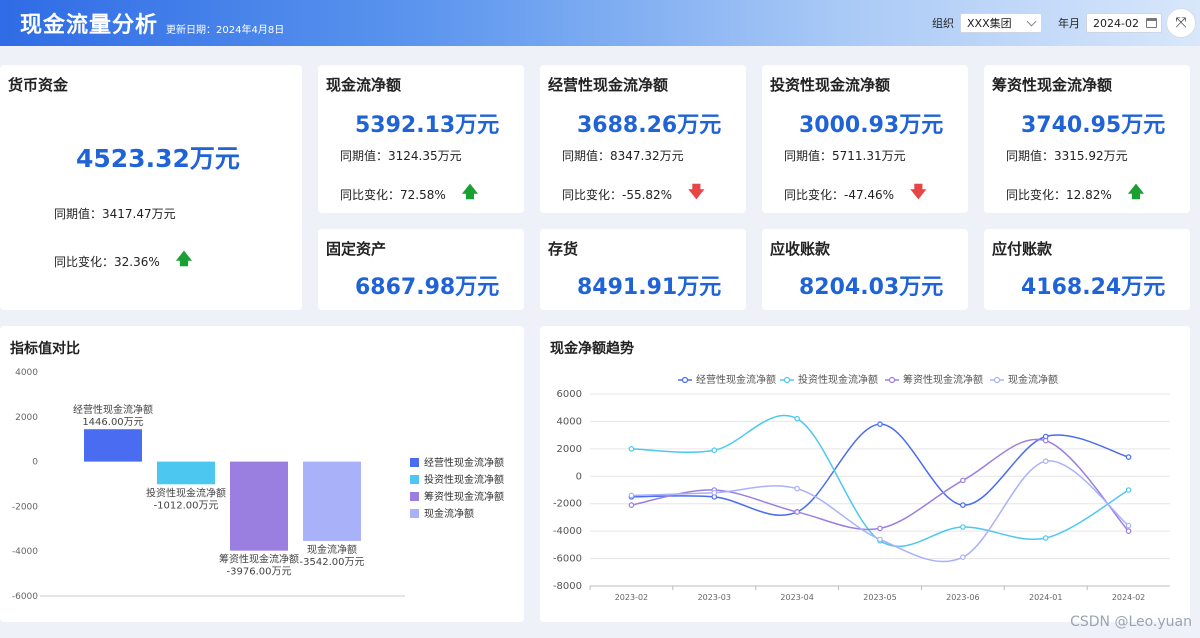 The height and width of the screenshot is (638, 1200). Describe the element at coordinates (421, 269) in the screenshot. I see `asset-card-fixed-assets: 固定资产 6867.98万元` at that location.